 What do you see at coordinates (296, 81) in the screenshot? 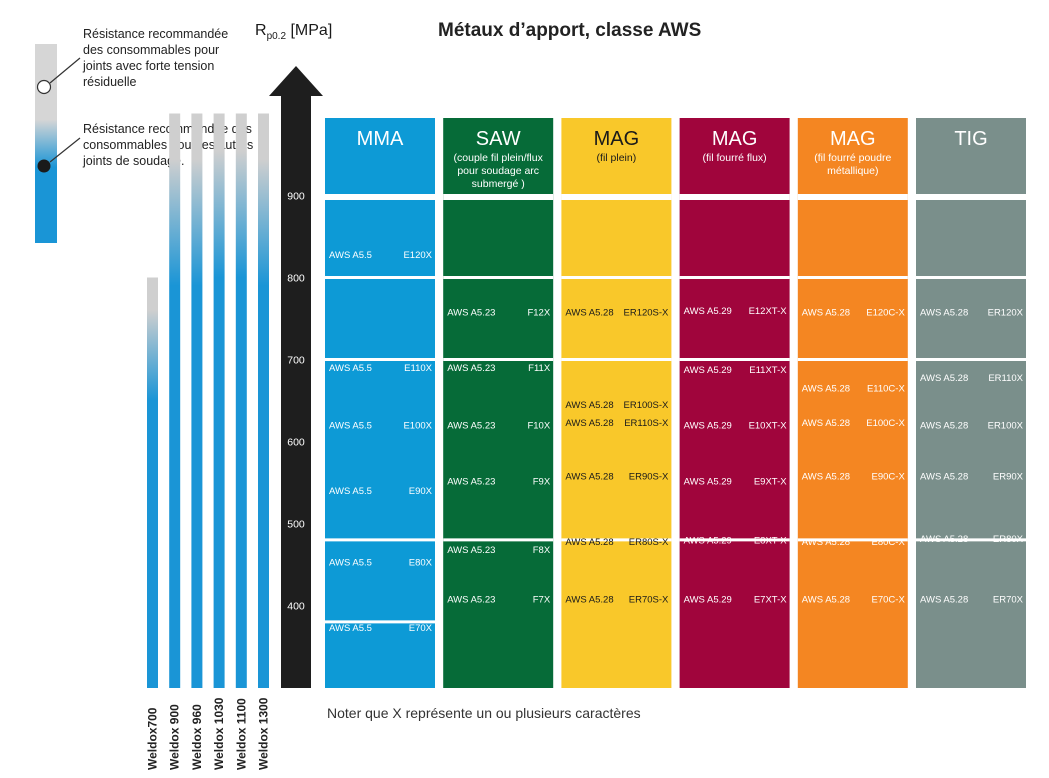
I see `y-axis-arrow-head` at bounding box center [296, 81].